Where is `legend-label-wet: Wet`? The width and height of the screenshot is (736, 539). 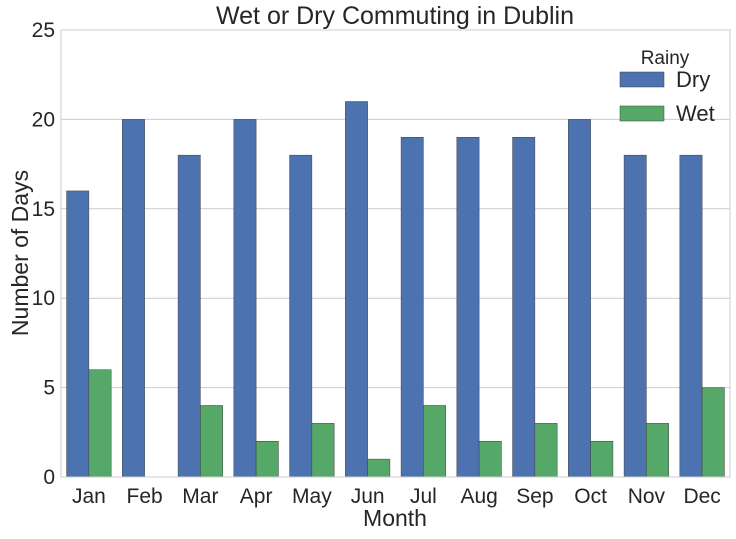 legend-label-wet: Wet is located at coordinates (695, 113).